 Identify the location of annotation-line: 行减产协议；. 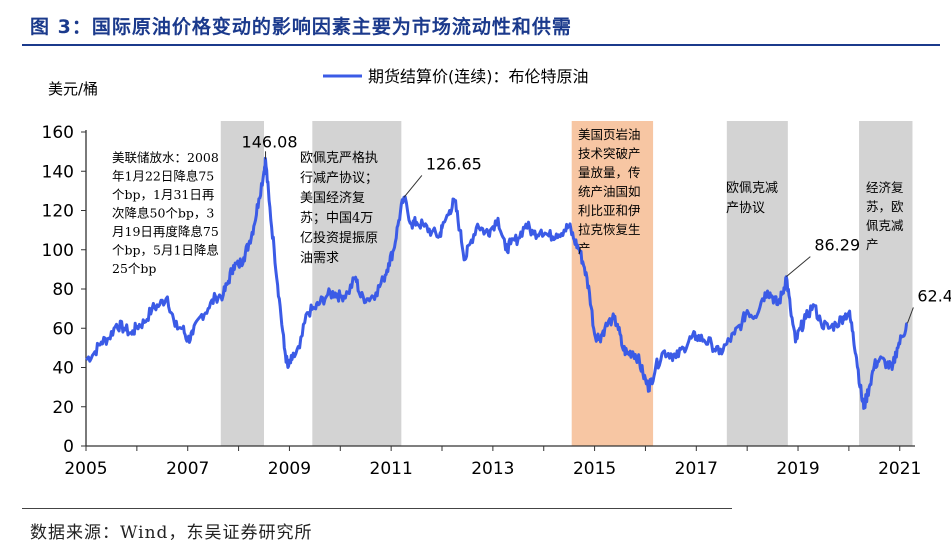
(339, 178).